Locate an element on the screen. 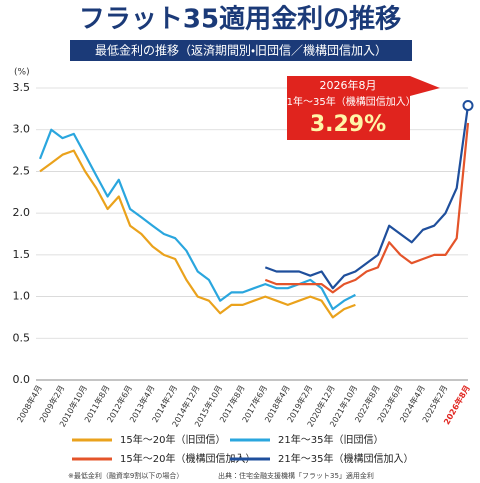  annotation-box is located at coordinates (363, 108).